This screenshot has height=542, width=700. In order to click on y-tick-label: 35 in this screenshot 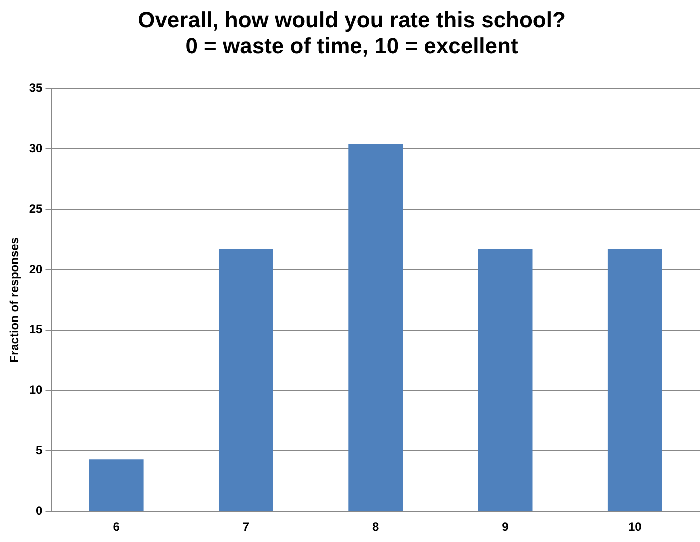, I will do `click(36, 88)`.